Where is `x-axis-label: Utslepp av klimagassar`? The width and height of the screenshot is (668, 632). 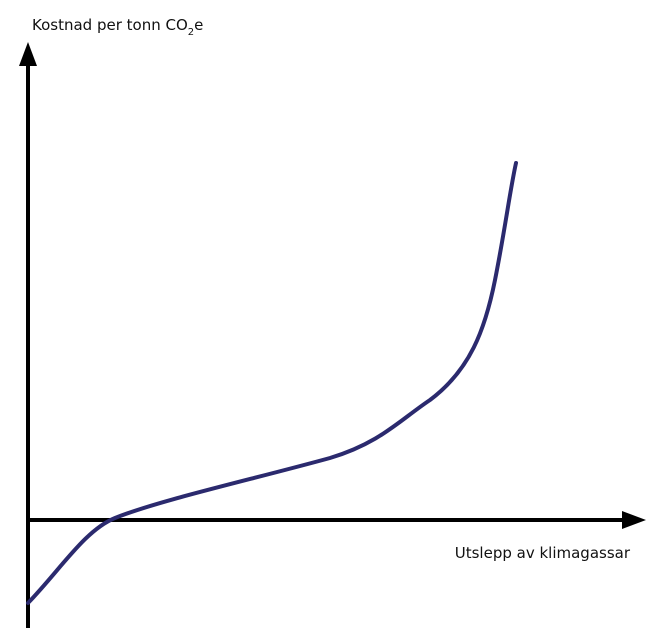 x-axis-label: Utslepp av klimagassar is located at coordinates (543, 553).